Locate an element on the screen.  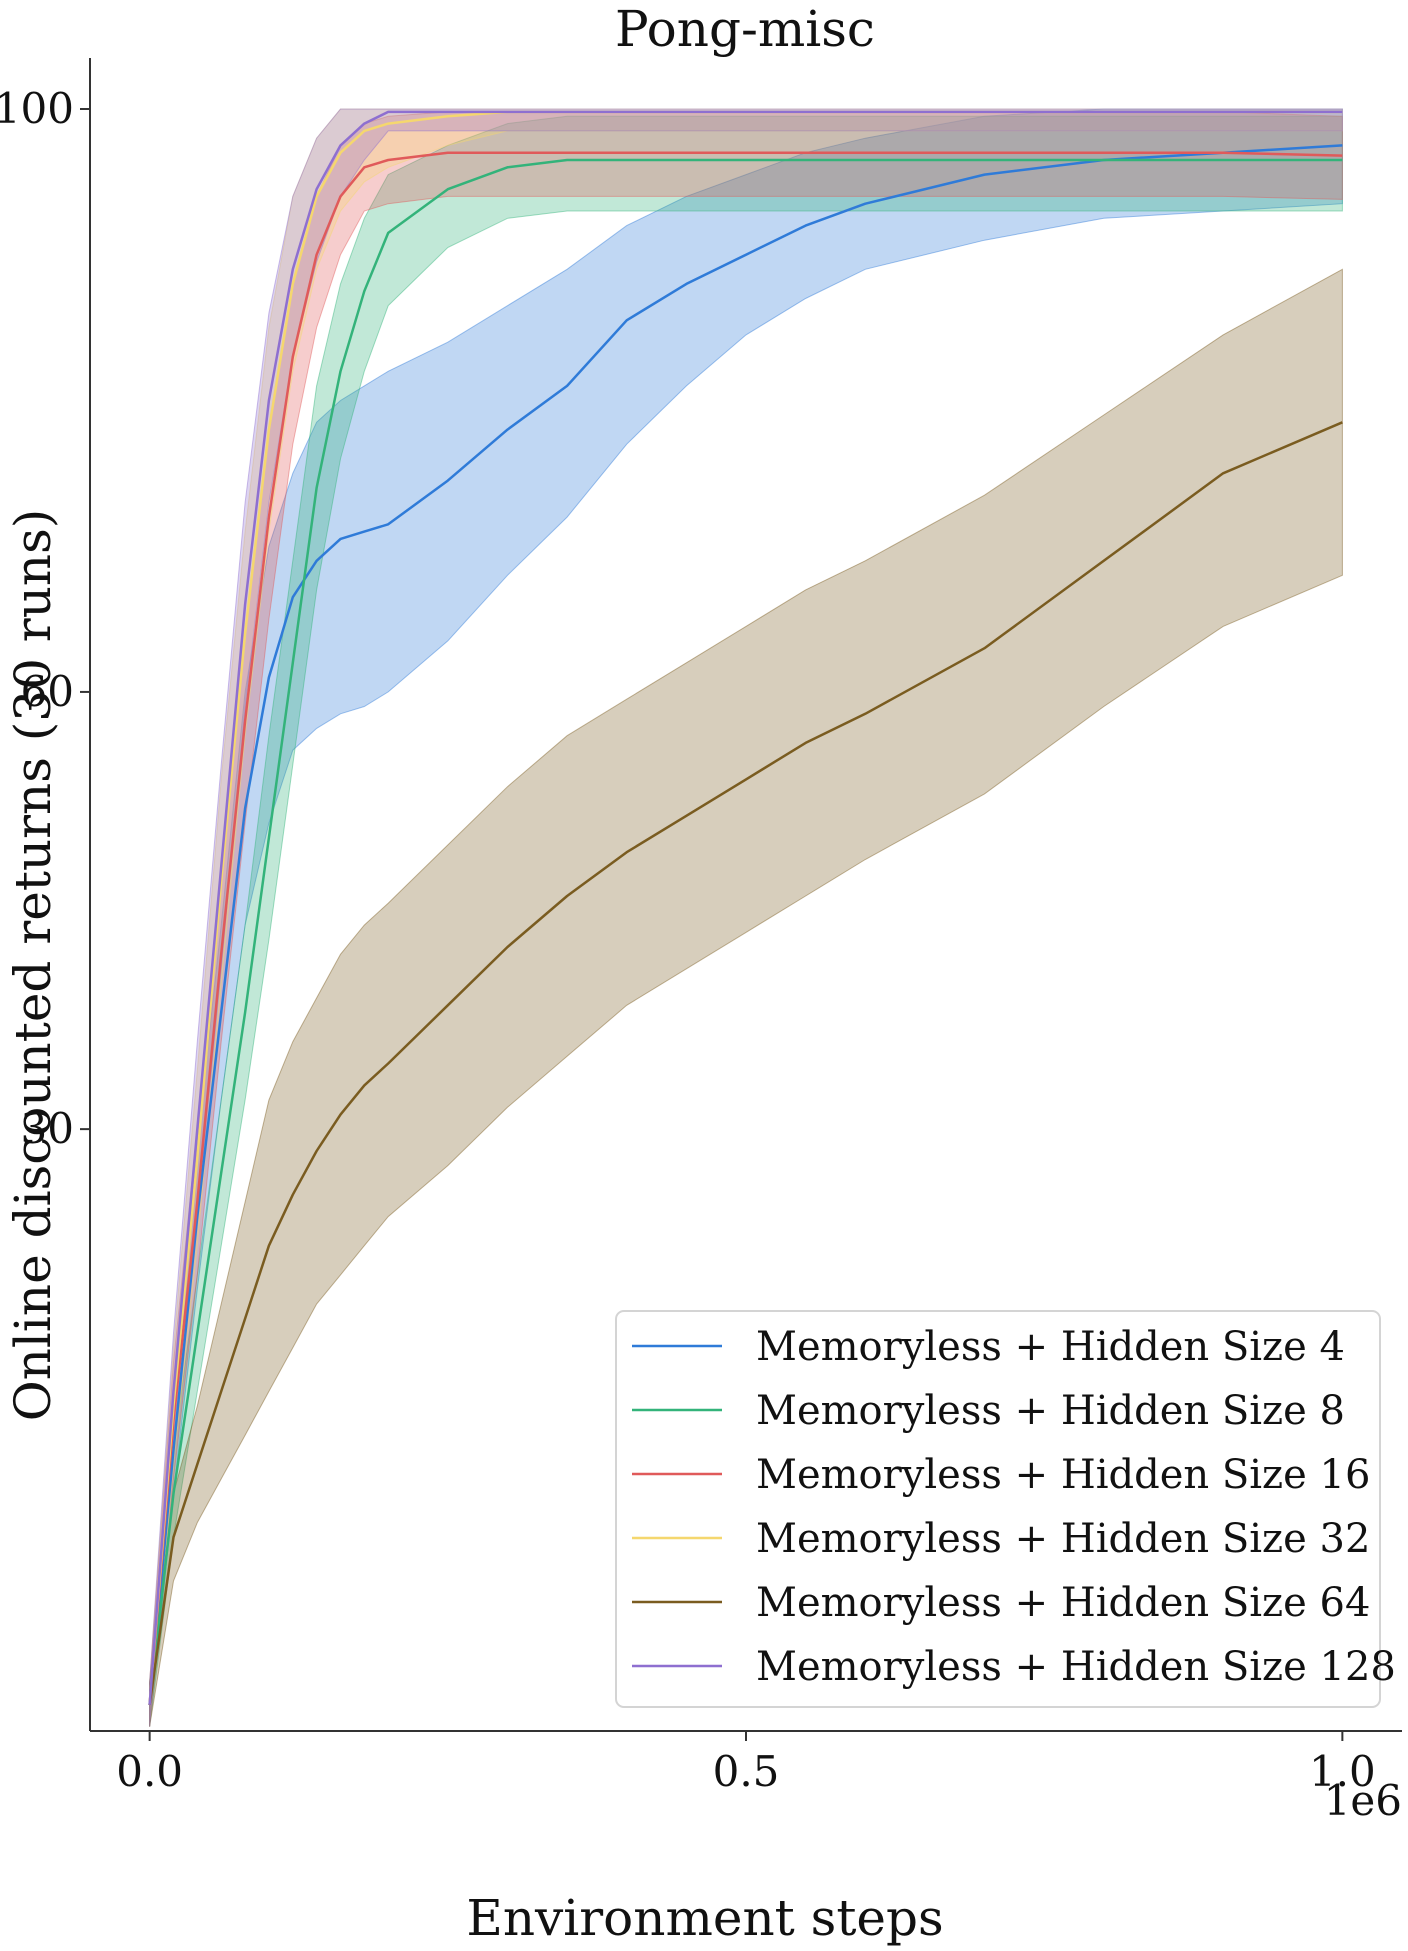
x-tick-label: 0.0 is located at coordinates (149, 1771).